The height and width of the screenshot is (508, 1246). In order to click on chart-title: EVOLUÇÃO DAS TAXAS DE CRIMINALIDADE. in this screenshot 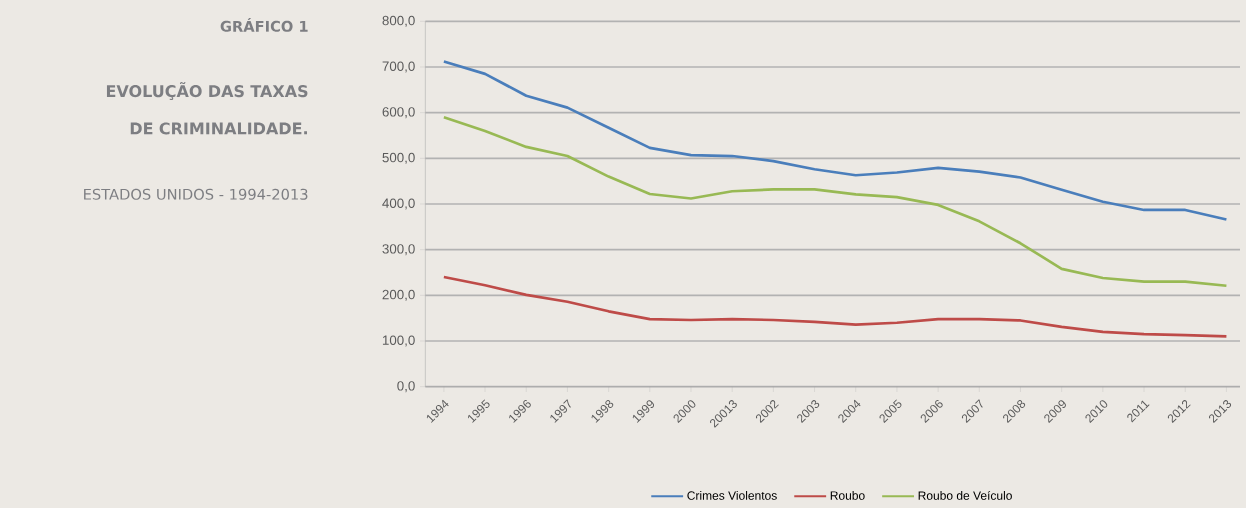, I will do `click(207, 108)`.